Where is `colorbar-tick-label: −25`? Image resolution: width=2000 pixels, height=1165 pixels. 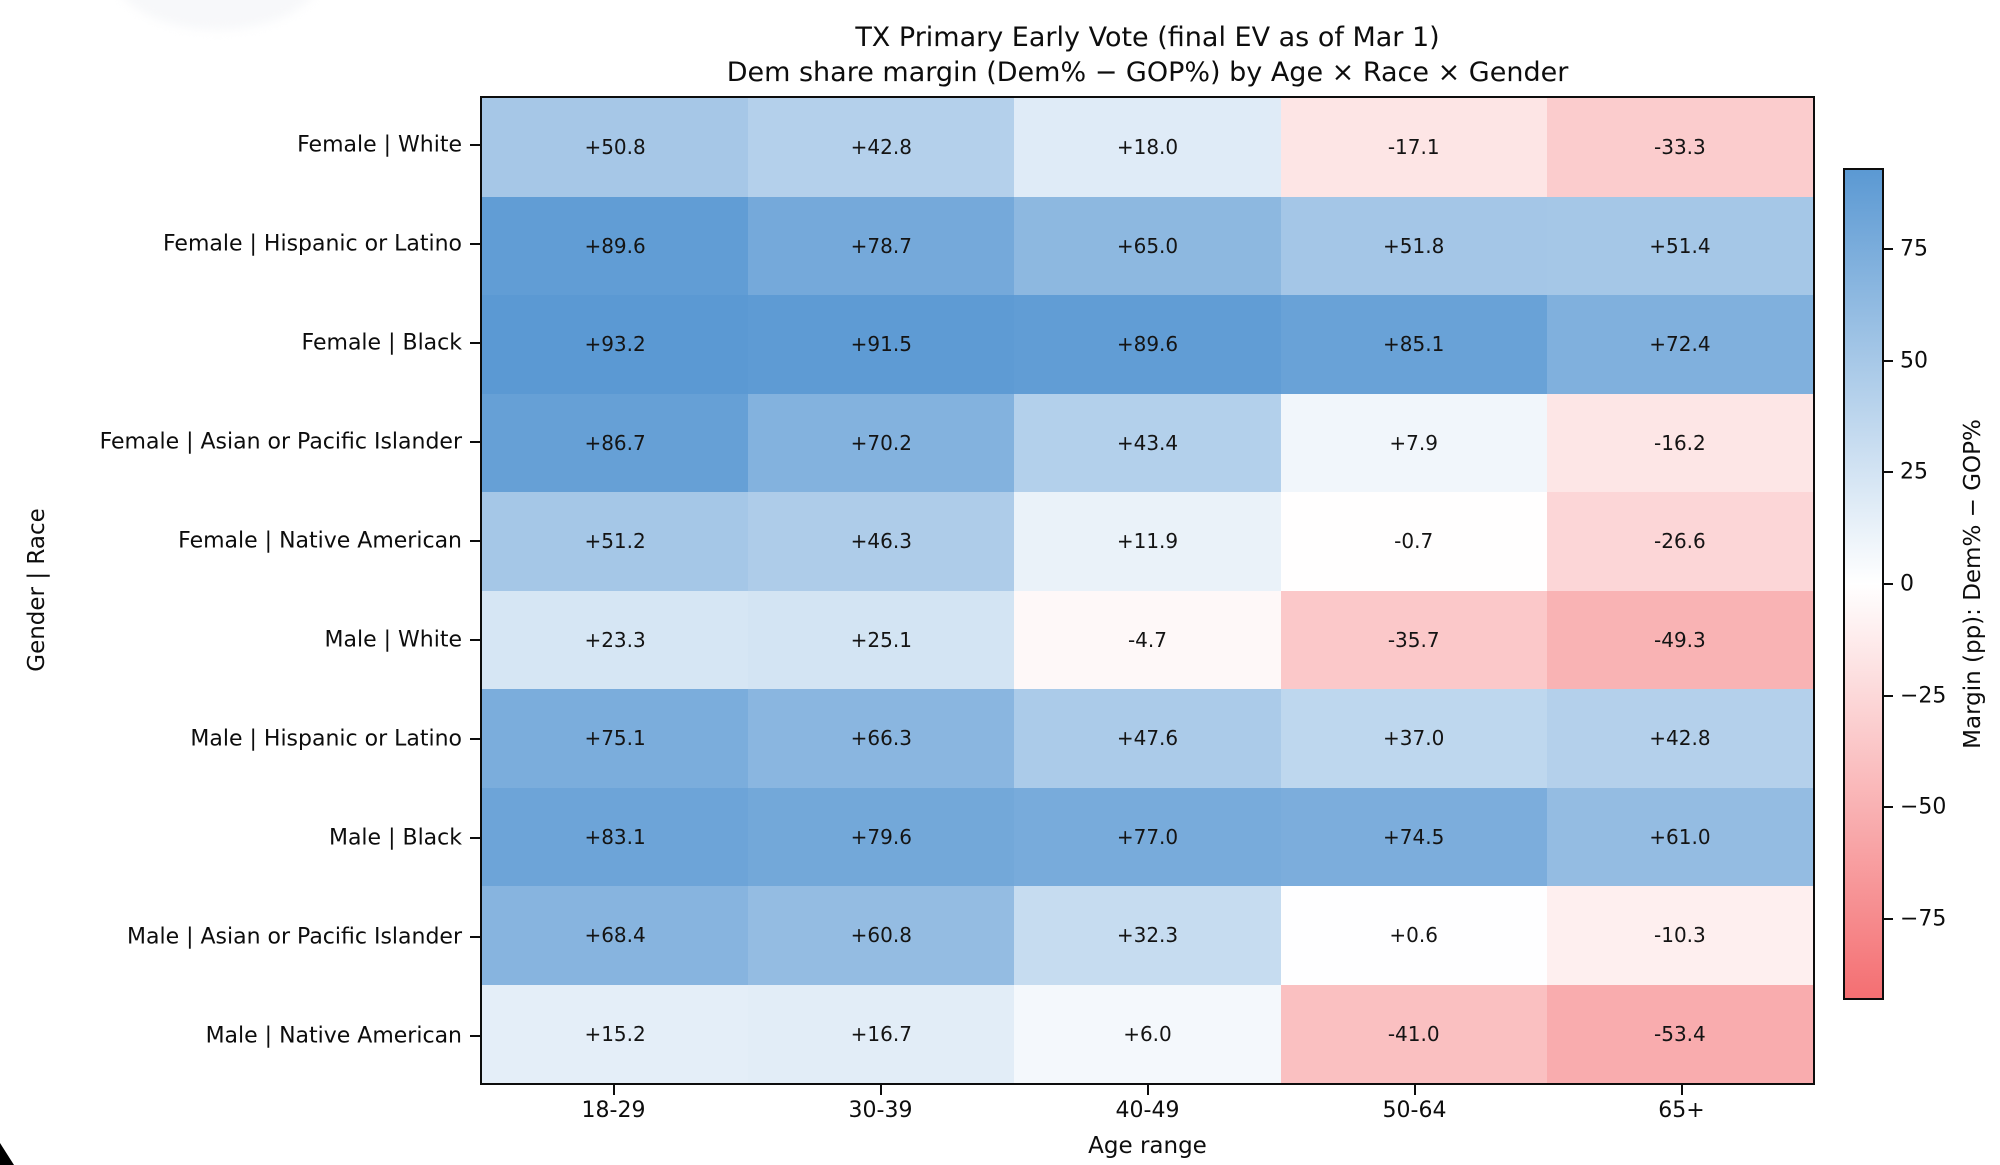 colorbar-tick-label: −25 is located at coordinates (1923, 696).